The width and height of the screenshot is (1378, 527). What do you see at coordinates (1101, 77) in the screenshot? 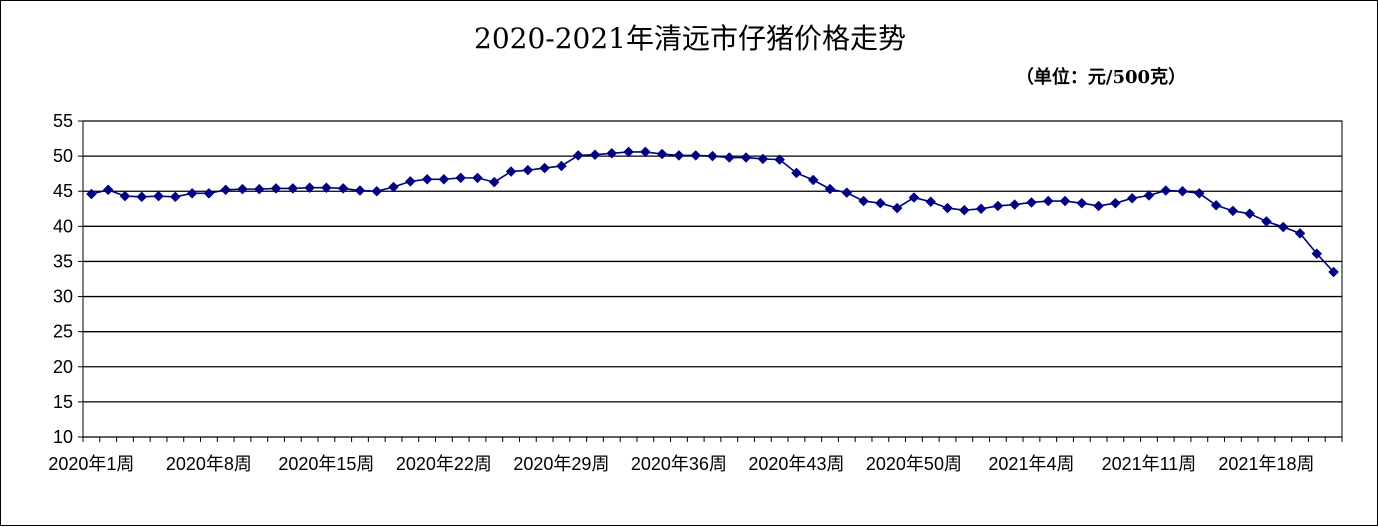
I see `chart-unit-subtitle: （单位：元/500克）` at bounding box center [1101, 77].